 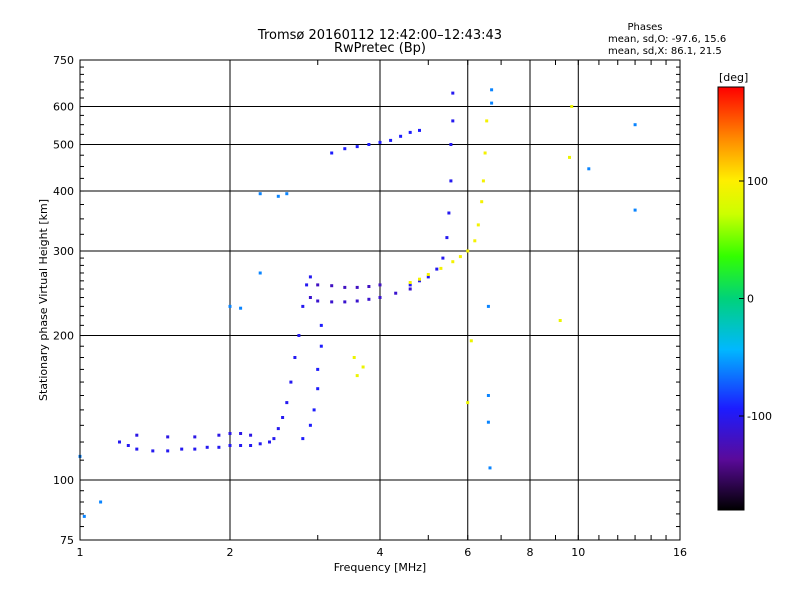 What do you see at coordinates (380, 48) in the screenshot?
I see `chart-title-line2: RwPretec (Bp)` at bounding box center [380, 48].